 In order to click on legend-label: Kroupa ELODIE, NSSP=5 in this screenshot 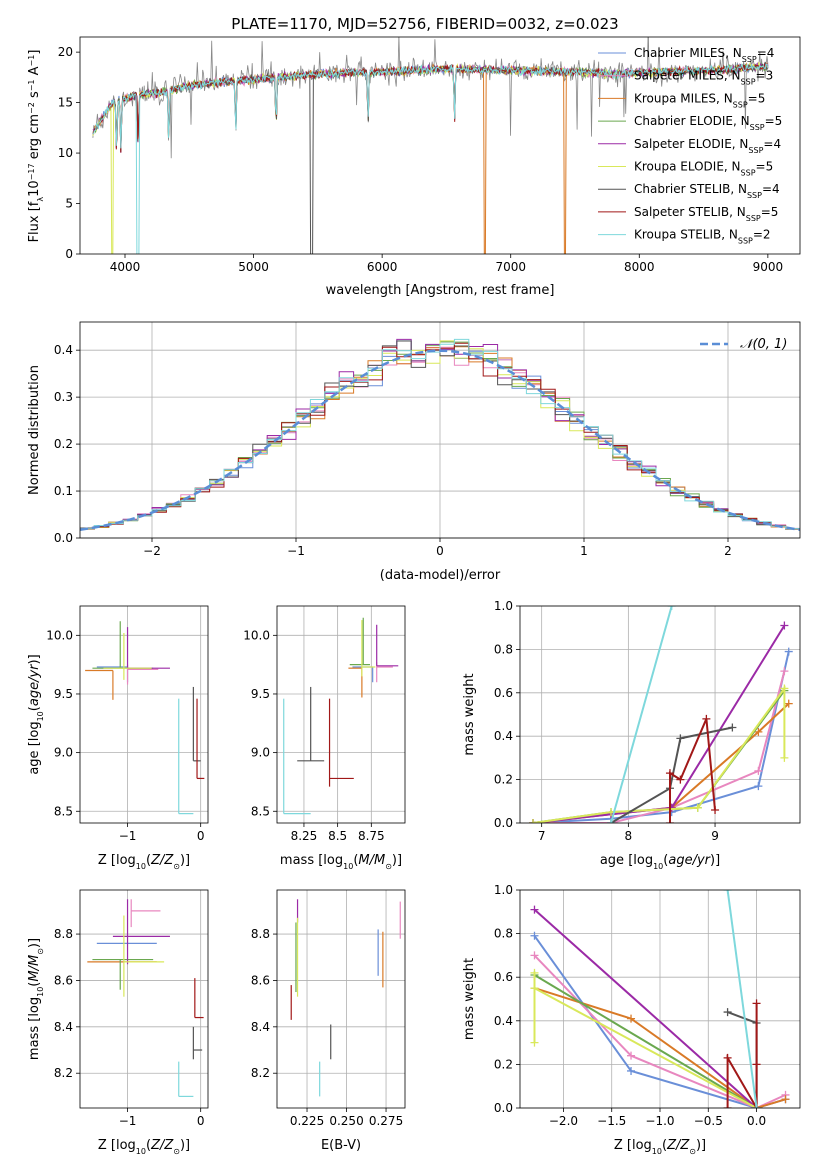, I will do `click(703, 169)`.